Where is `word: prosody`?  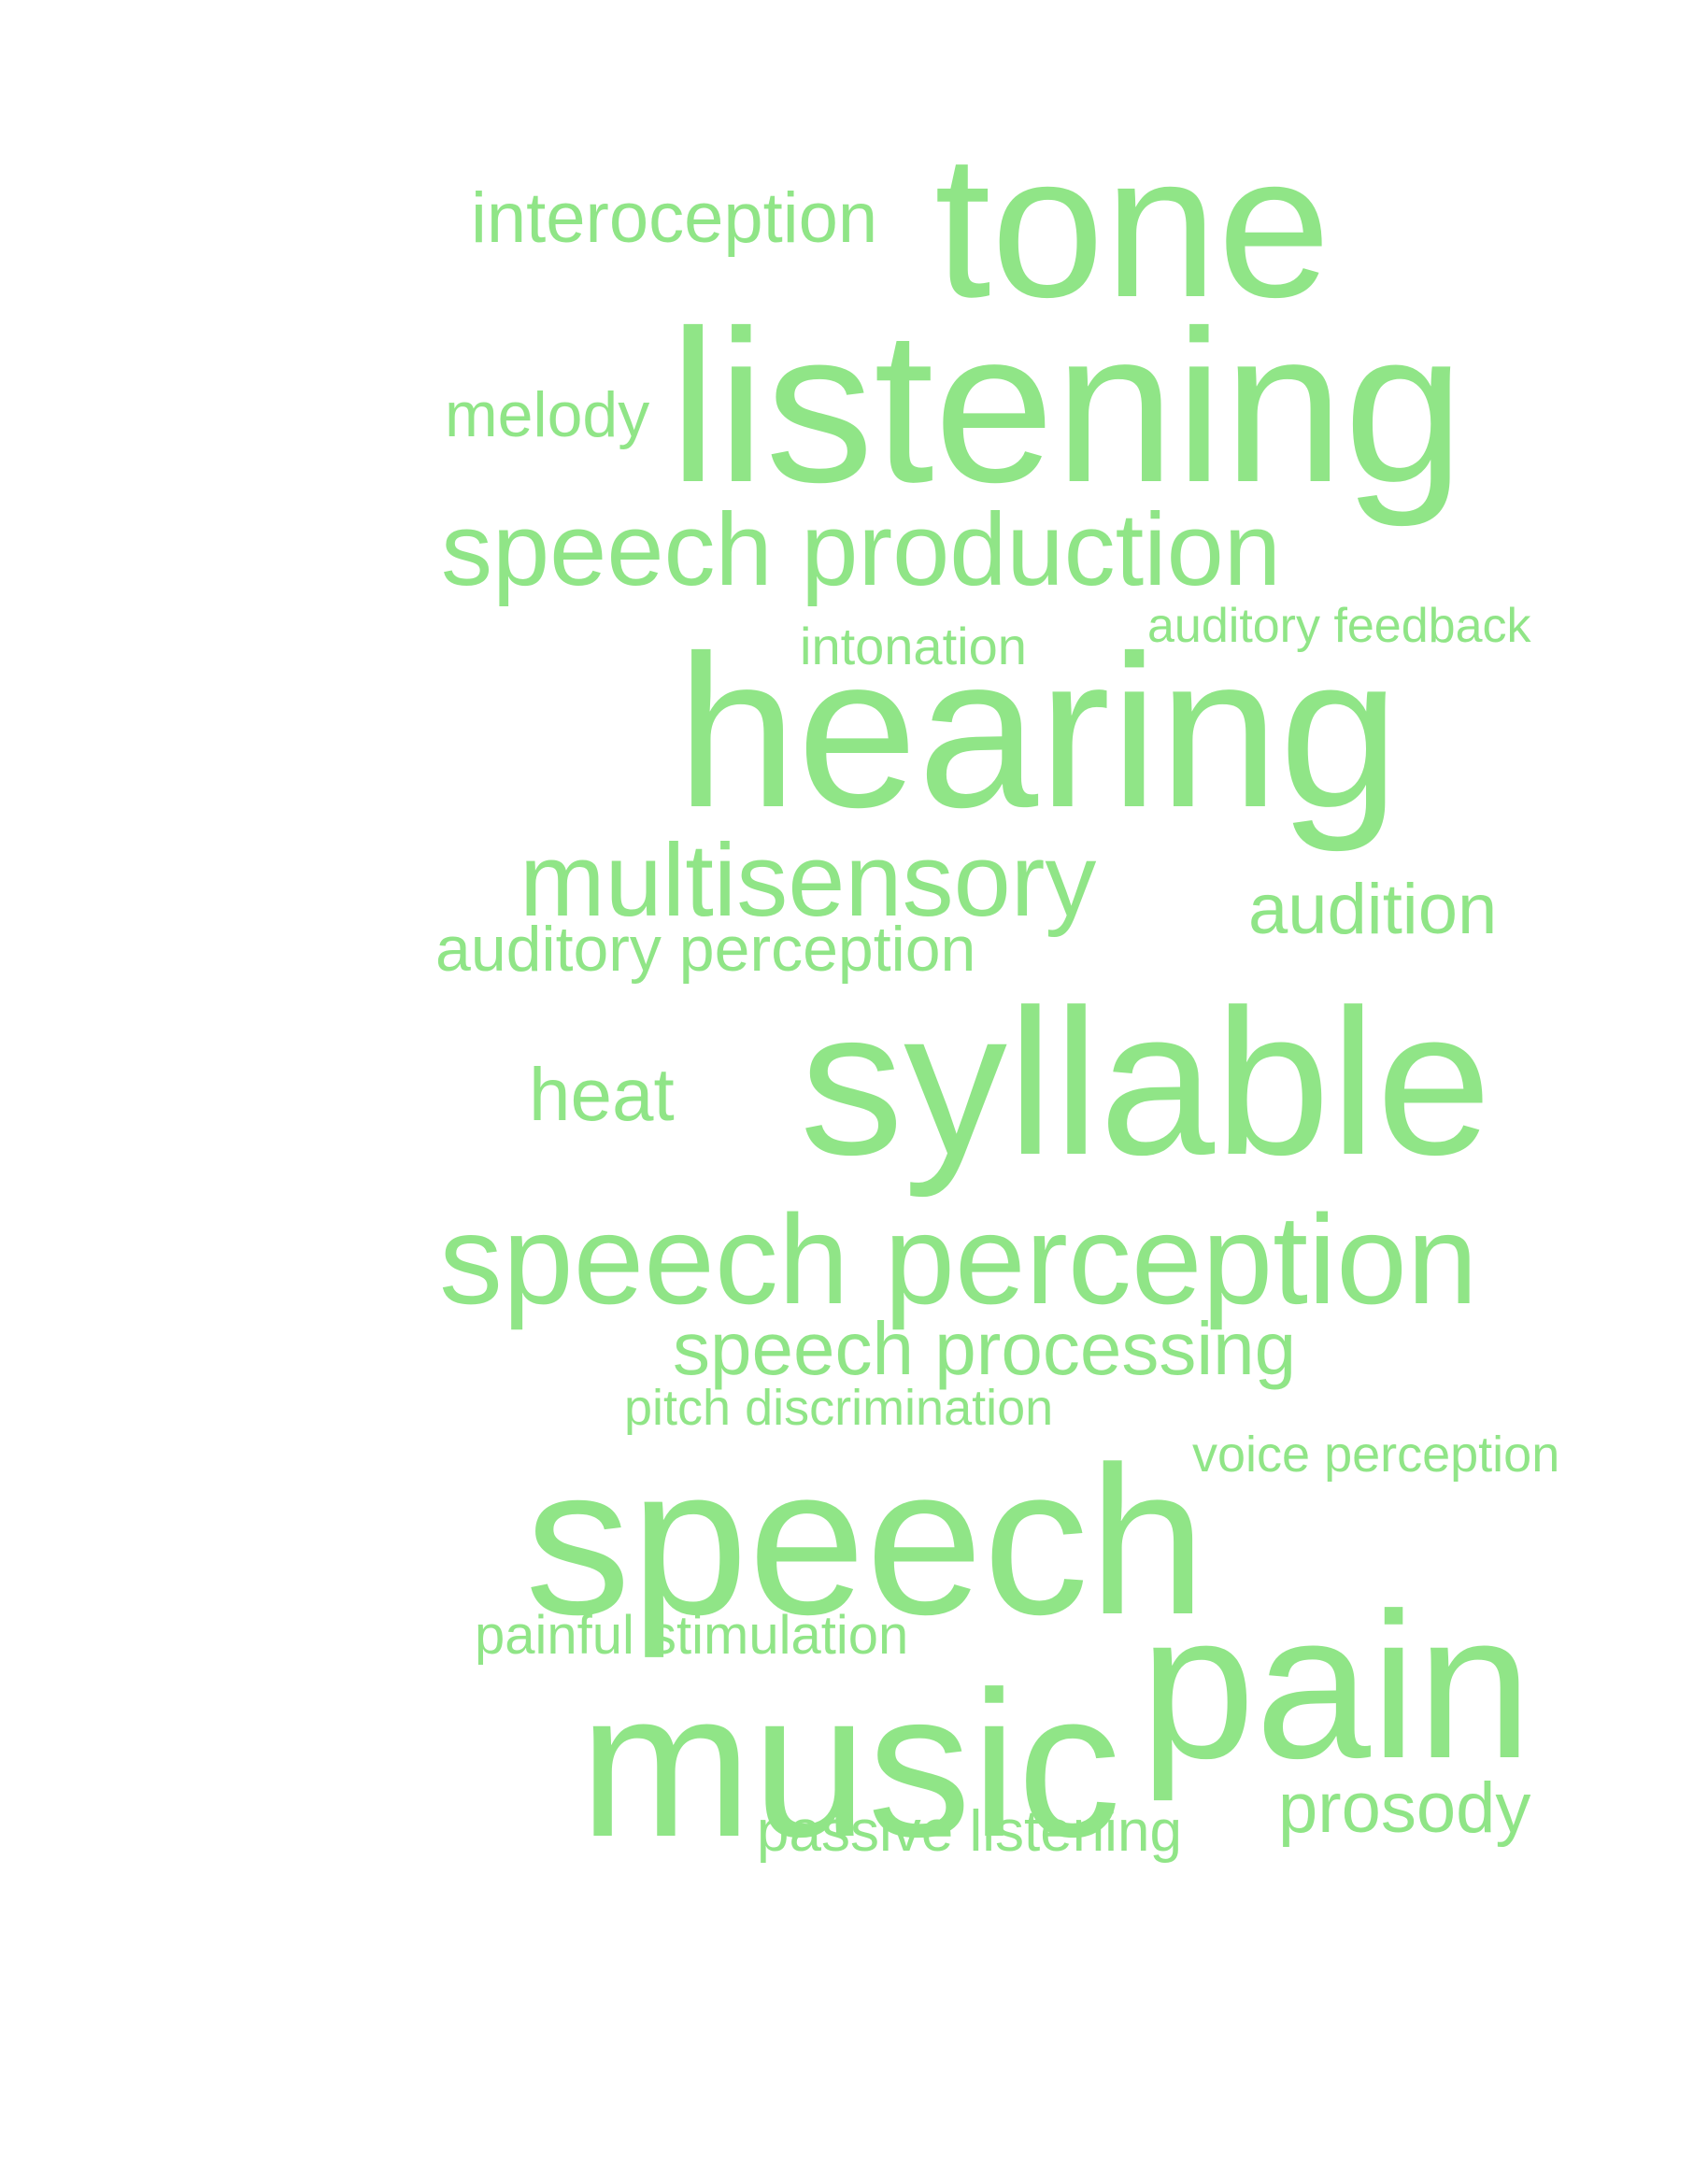
word: prosody is located at coordinates (1404, 1808).